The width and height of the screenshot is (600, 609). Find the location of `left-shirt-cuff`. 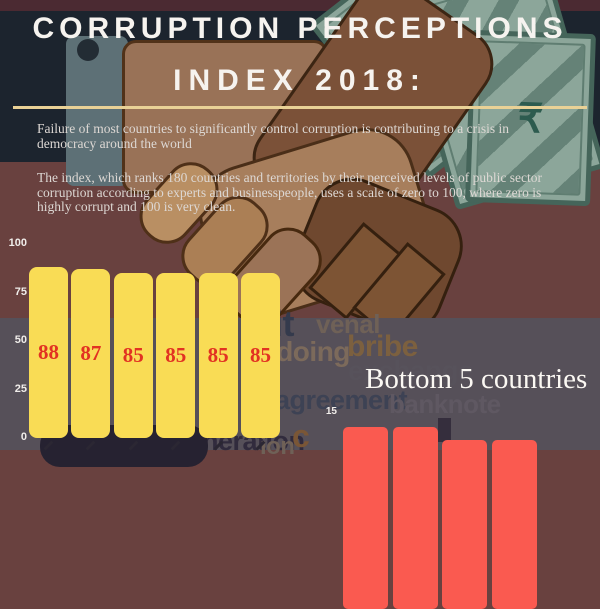

left-shirt-cuff is located at coordinates (97, 111).